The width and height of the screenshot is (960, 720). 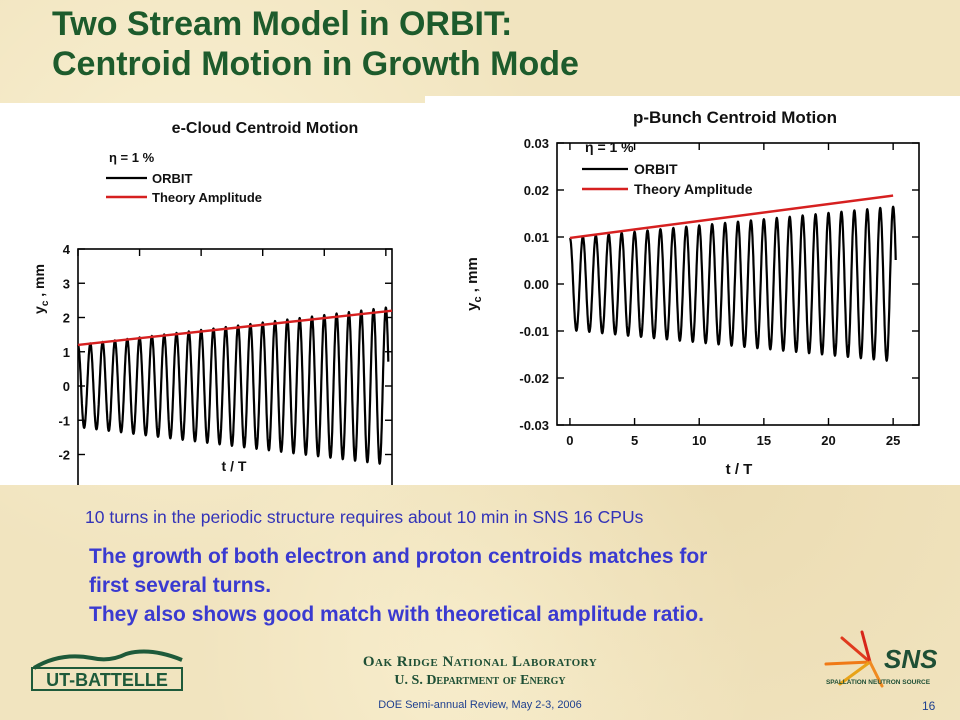 I want to click on y-tick-label: -1, so click(x=64, y=420).